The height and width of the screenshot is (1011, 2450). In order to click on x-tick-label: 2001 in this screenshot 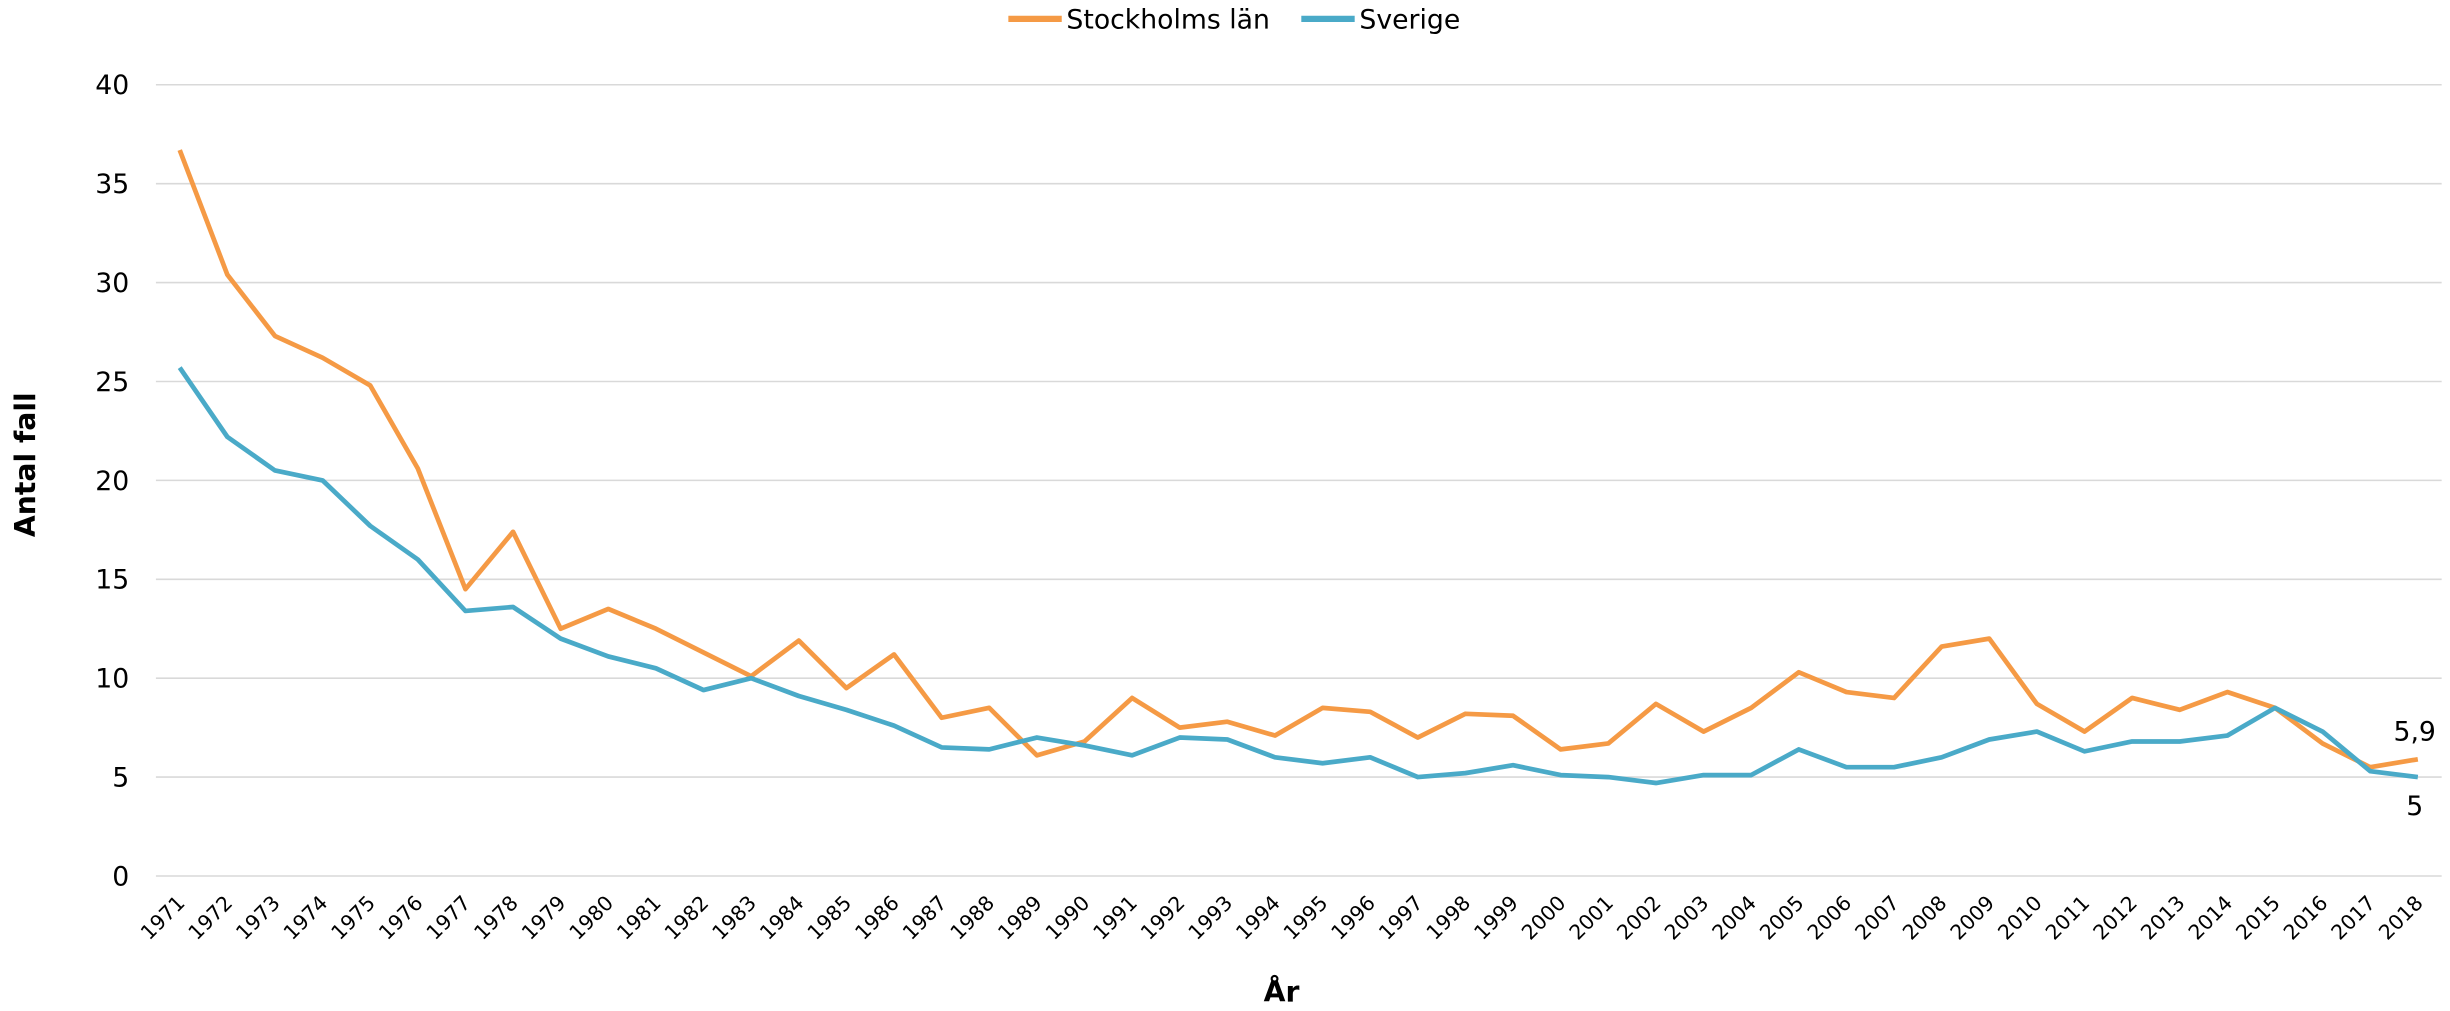, I will do `click(1591, 918)`.